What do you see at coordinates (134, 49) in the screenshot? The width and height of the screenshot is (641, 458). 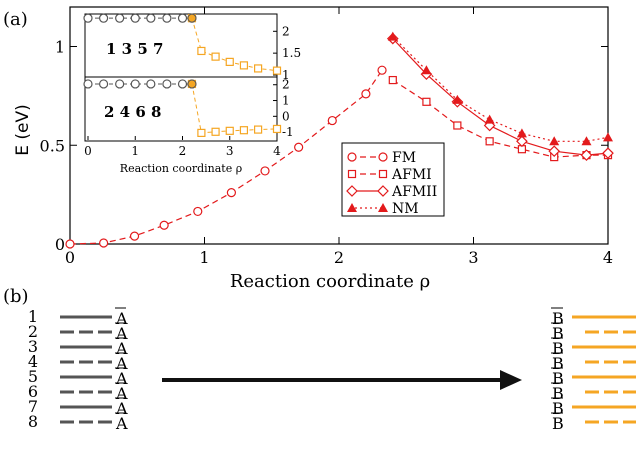 I see `inset-top-title: 1 3 5 7` at bounding box center [134, 49].